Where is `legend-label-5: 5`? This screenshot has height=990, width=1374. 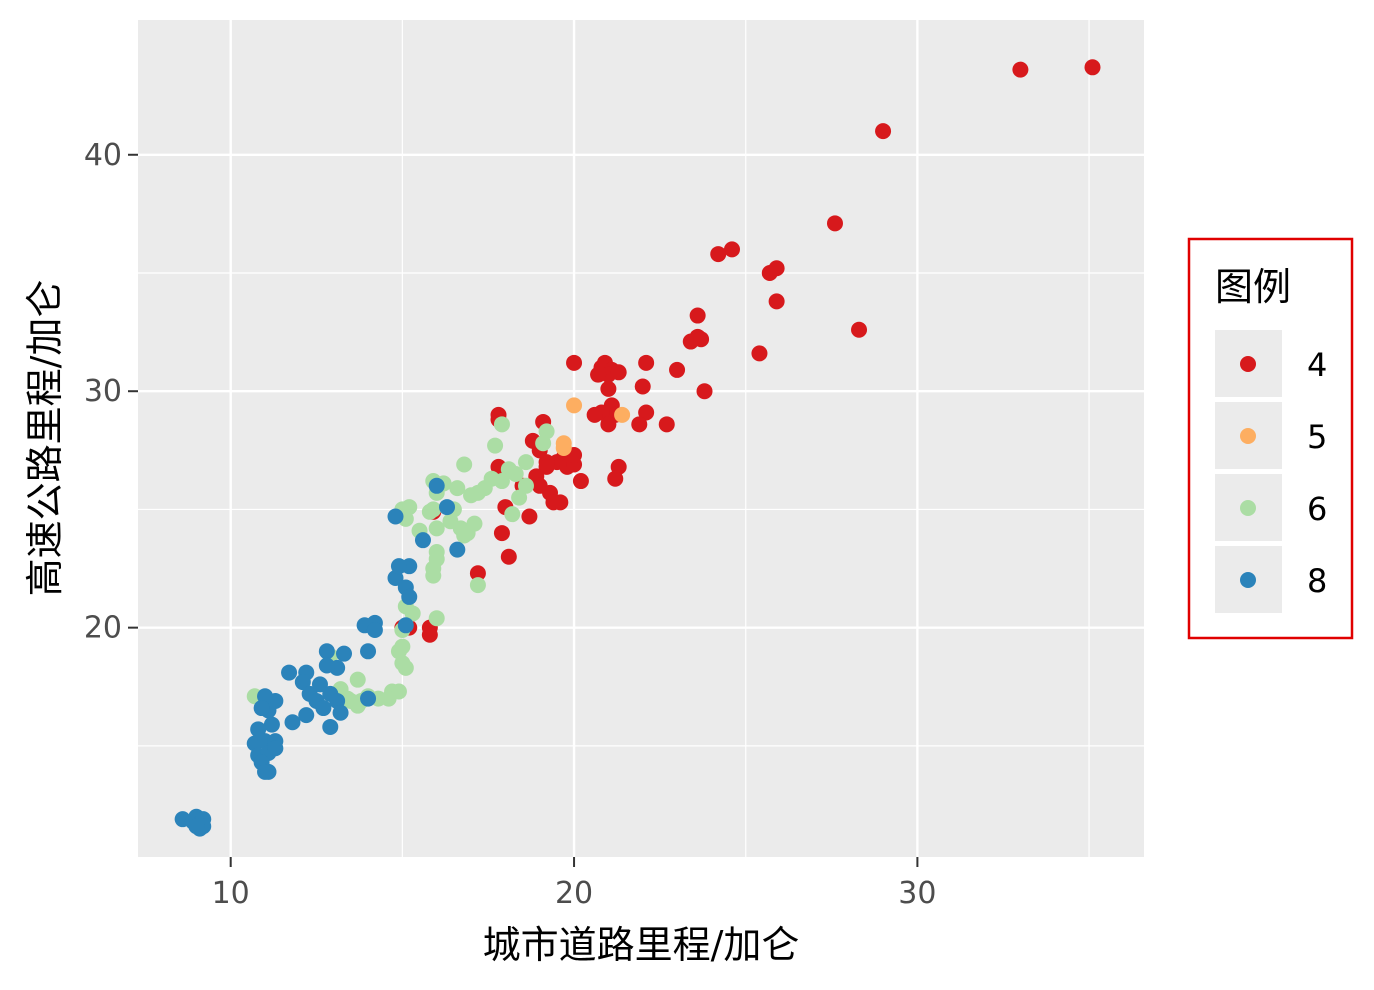 legend-label-5: 5 is located at coordinates (1317, 437).